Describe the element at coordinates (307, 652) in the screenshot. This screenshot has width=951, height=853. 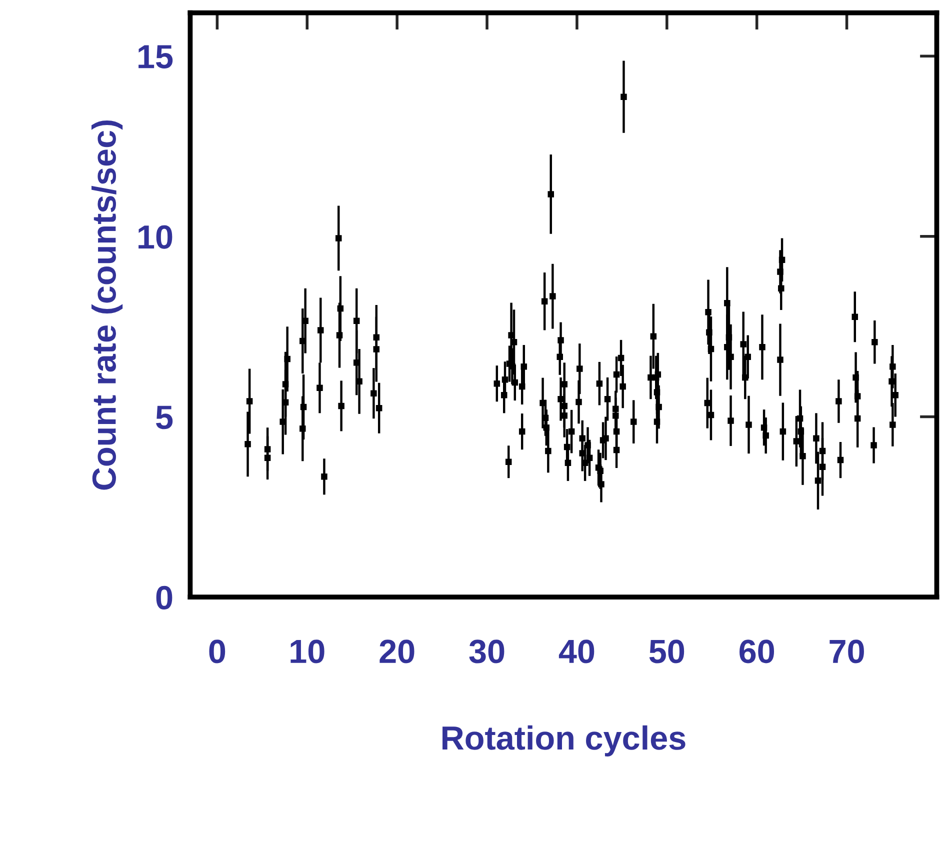
I see `x-tick-label: 10` at that location.